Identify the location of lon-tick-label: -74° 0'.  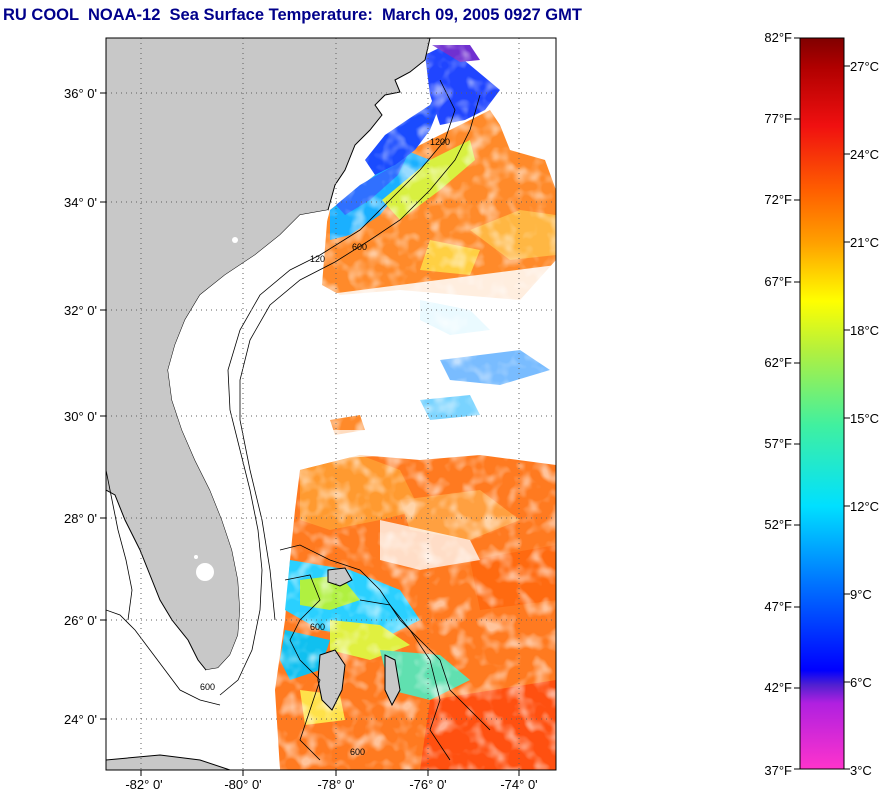
(518, 784).